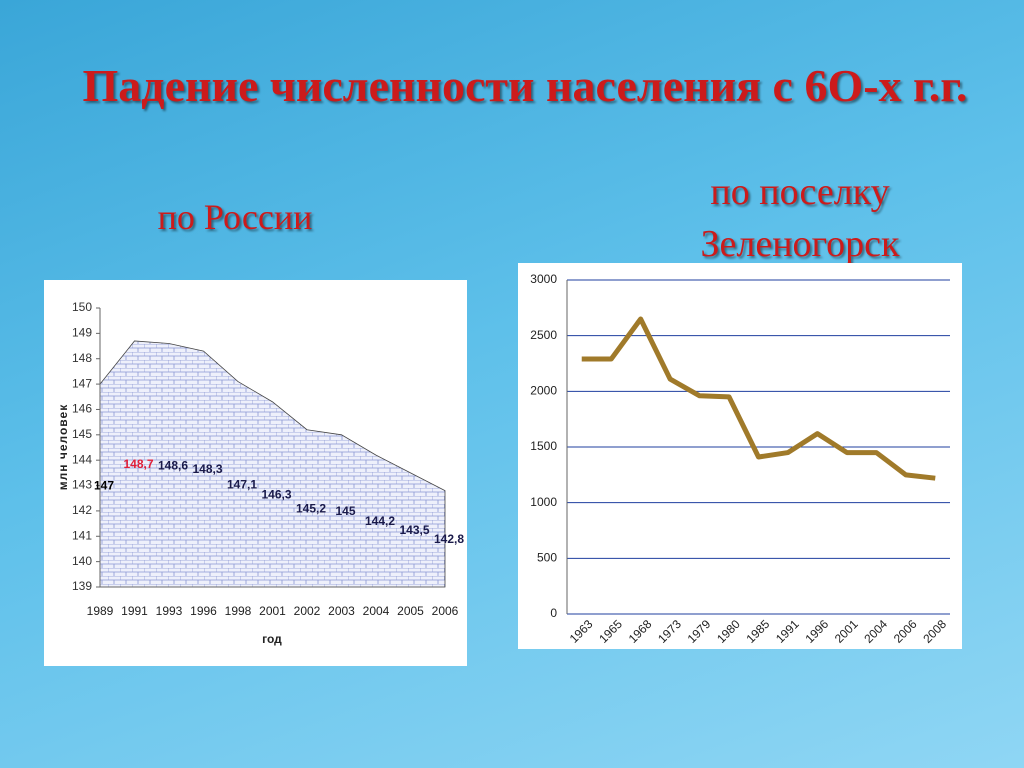  Describe the element at coordinates (82, 409) in the screenshot. I see `y-tick-label: 146` at that location.